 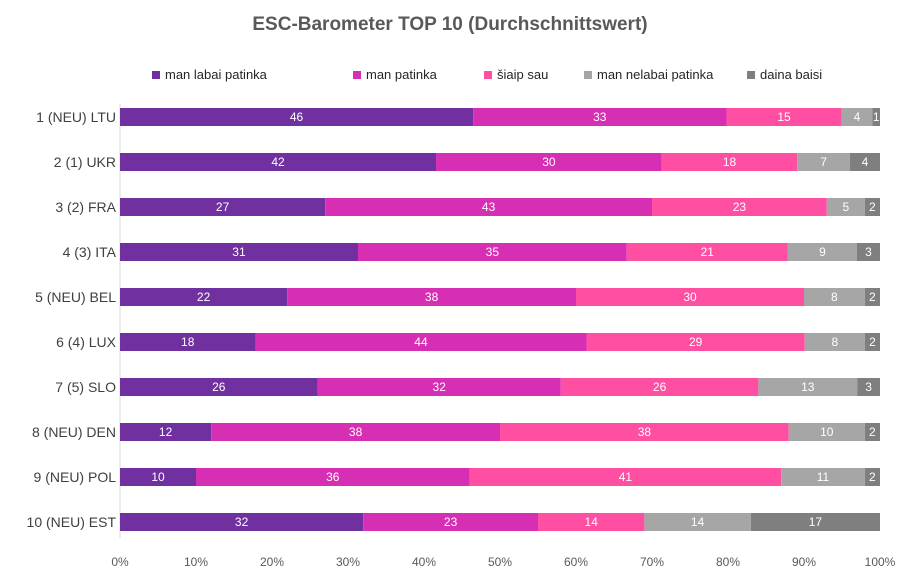 I want to click on category-label: 8 (NEU) DEN, so click(x=74, y=432).